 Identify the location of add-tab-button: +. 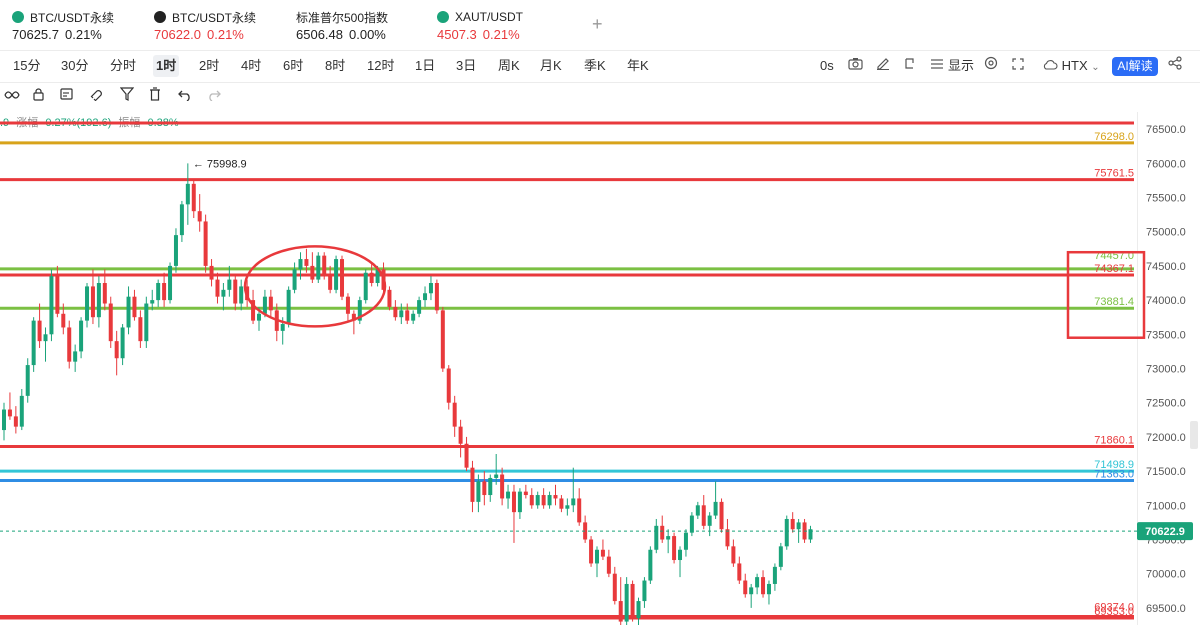
(597, 24).